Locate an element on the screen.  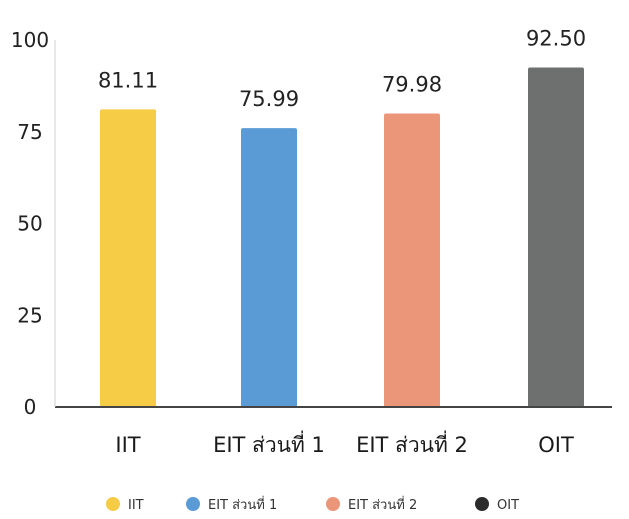
data-label: 92.50 is located at coordinates (556, 39).